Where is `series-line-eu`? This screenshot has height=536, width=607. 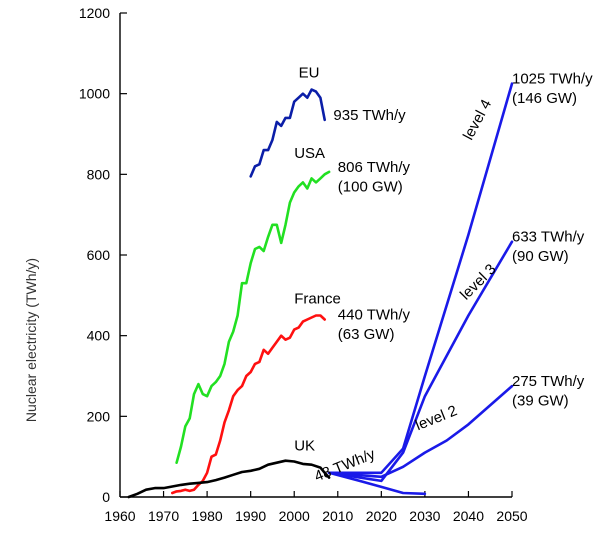 series-line-eu is located at coordinates (288, 133).